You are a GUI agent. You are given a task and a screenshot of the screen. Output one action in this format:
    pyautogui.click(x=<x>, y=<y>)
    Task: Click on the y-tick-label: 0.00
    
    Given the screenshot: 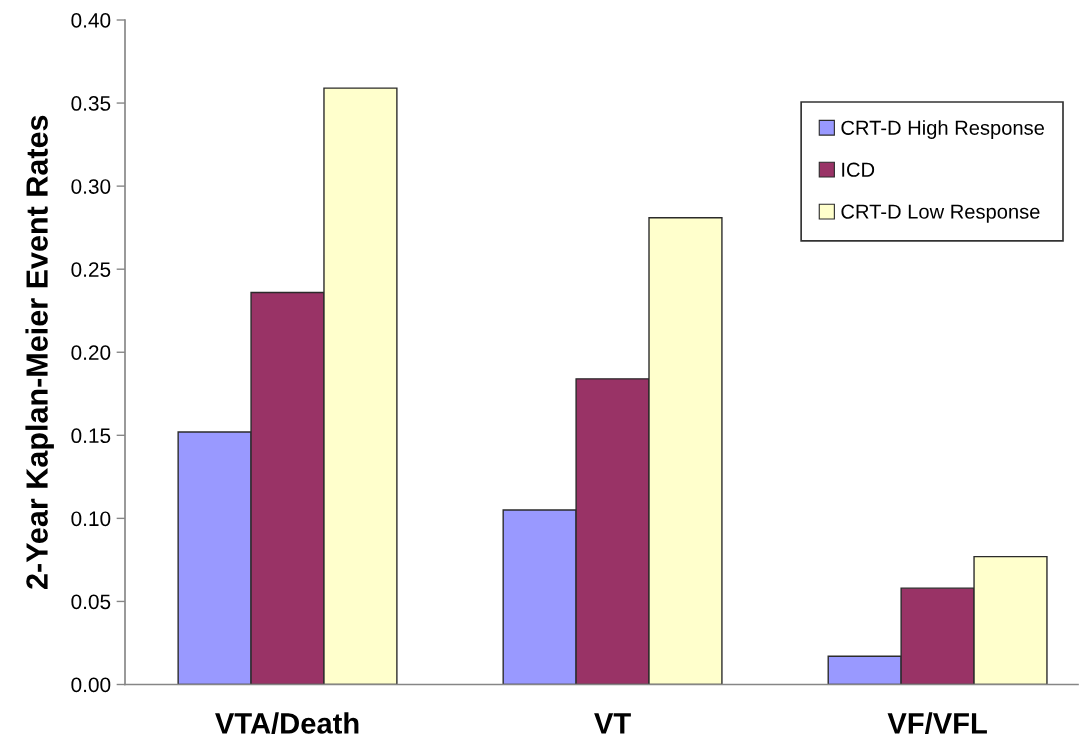 What is the action you would take?
    pyautogui.click(x=91, y=685)
    